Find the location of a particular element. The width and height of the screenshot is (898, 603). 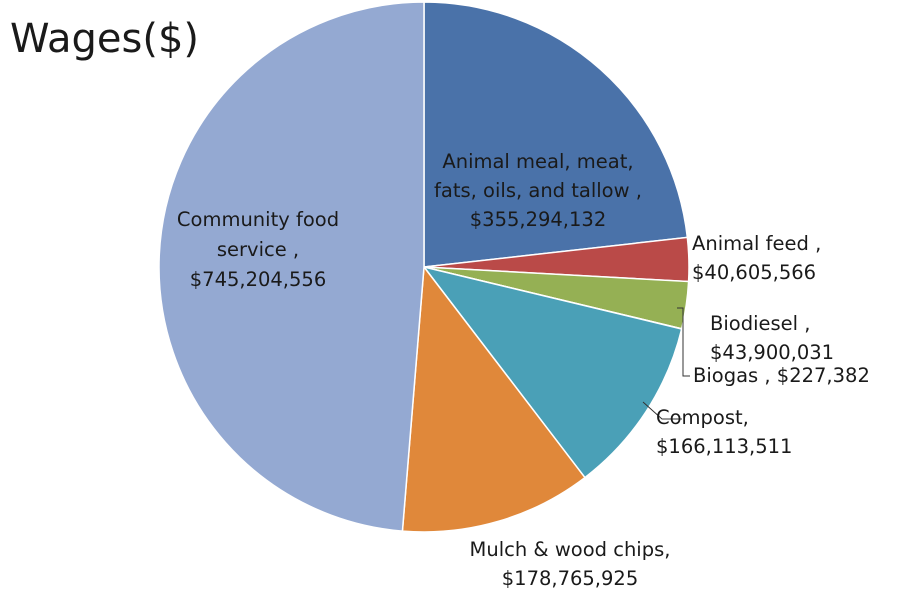

leader-lines is located at coordinates (666, 363).